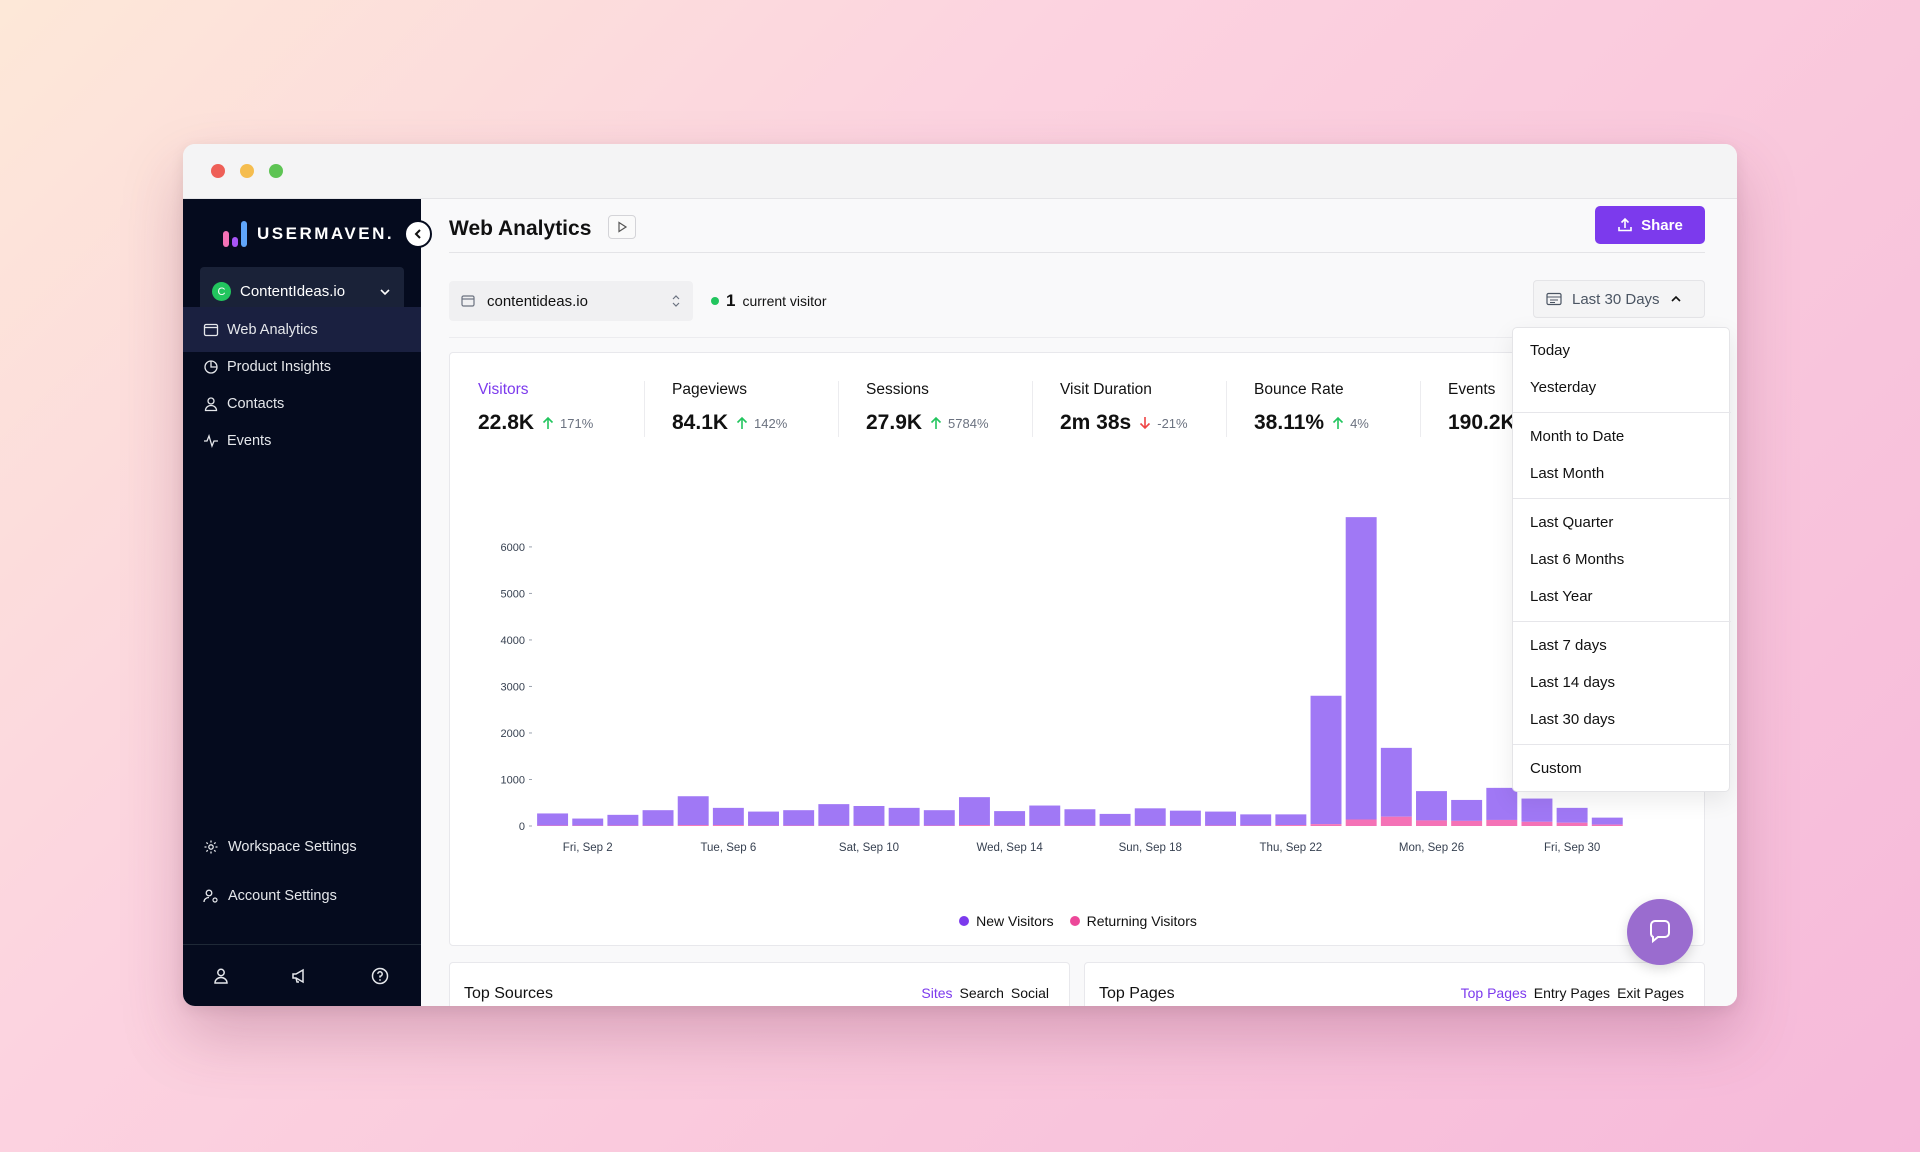 The image size is (1920, 1152). I want to click on x-tick-label: Thu, Sep 22, so click(1291, 848).